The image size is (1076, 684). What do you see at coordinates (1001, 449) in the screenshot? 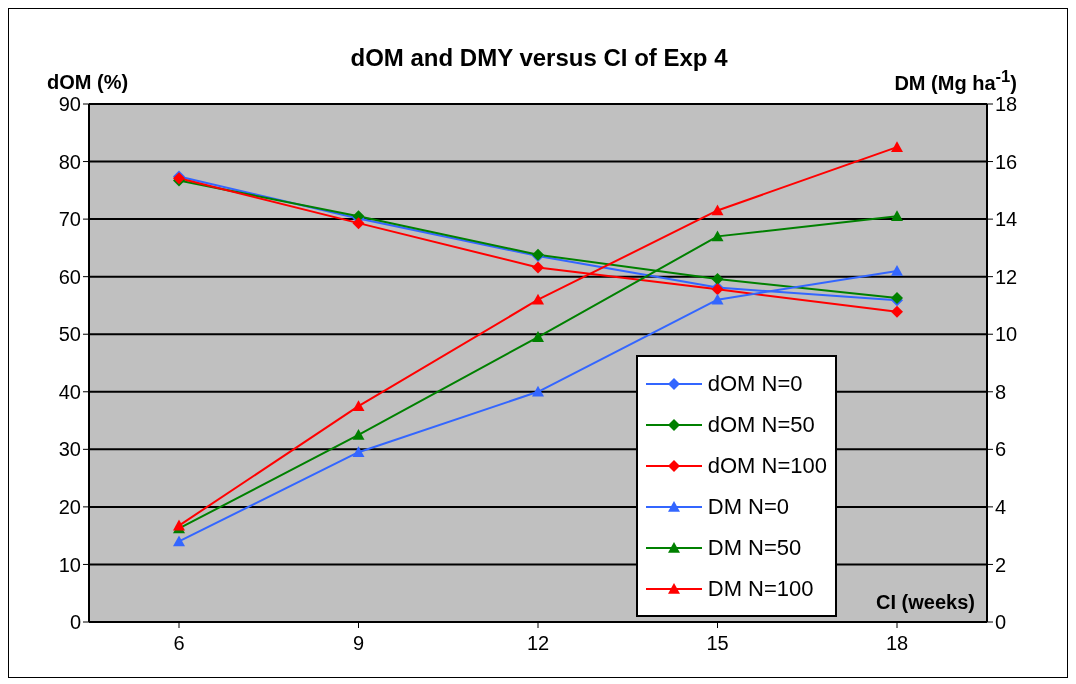
I see `y2-tick-label: 6` at bounding box center [1001, 449].